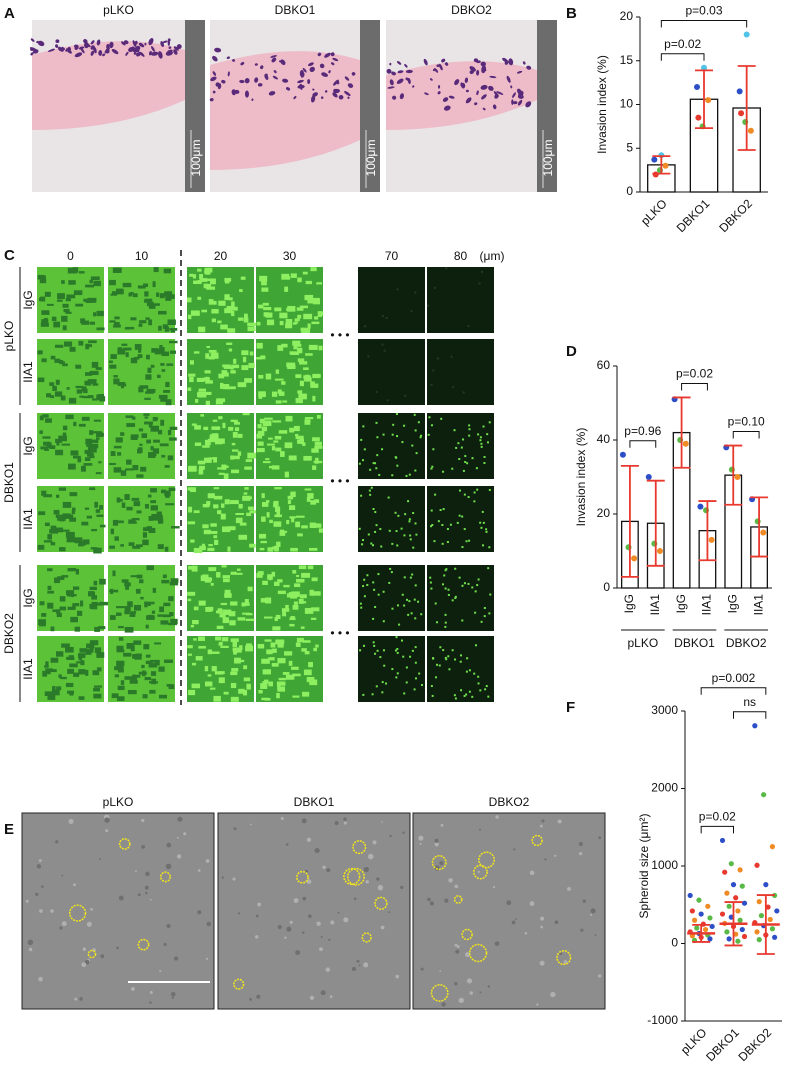 The height and width of the screenshot is (1065, 796). I want to click on x-tick-label: DBKO2, so click(735, 215).